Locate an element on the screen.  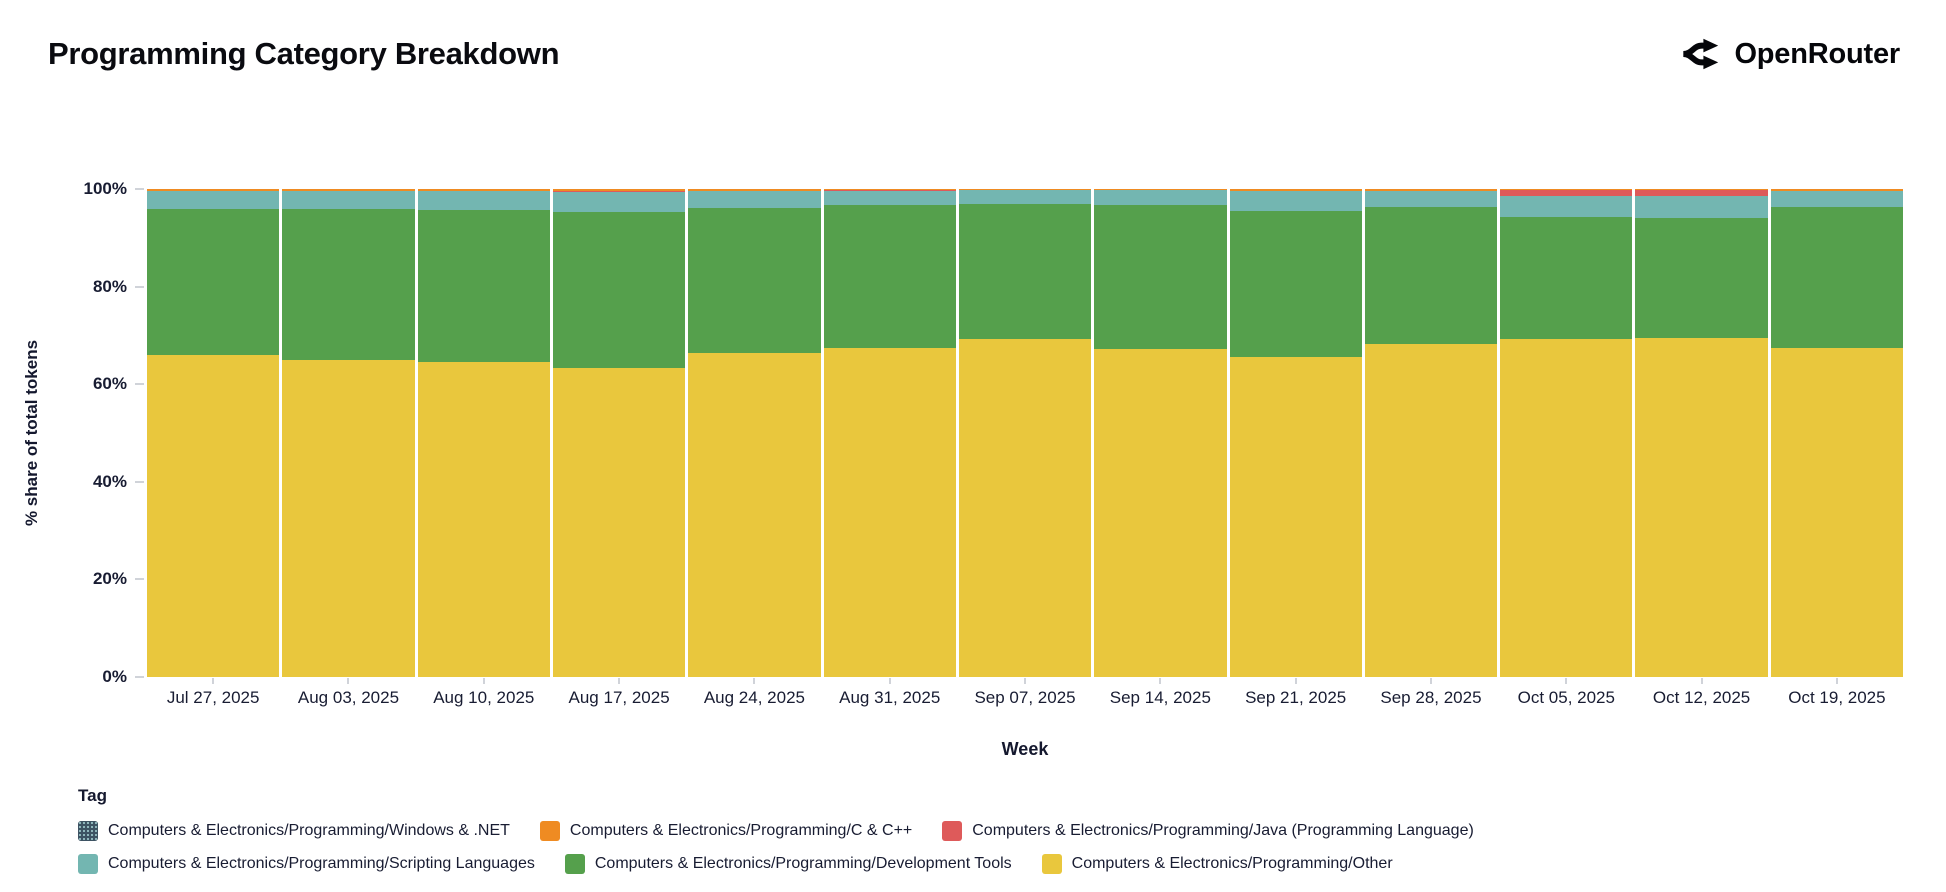
bar-Aug 03, 2025 is located at coordinates (348, 433).